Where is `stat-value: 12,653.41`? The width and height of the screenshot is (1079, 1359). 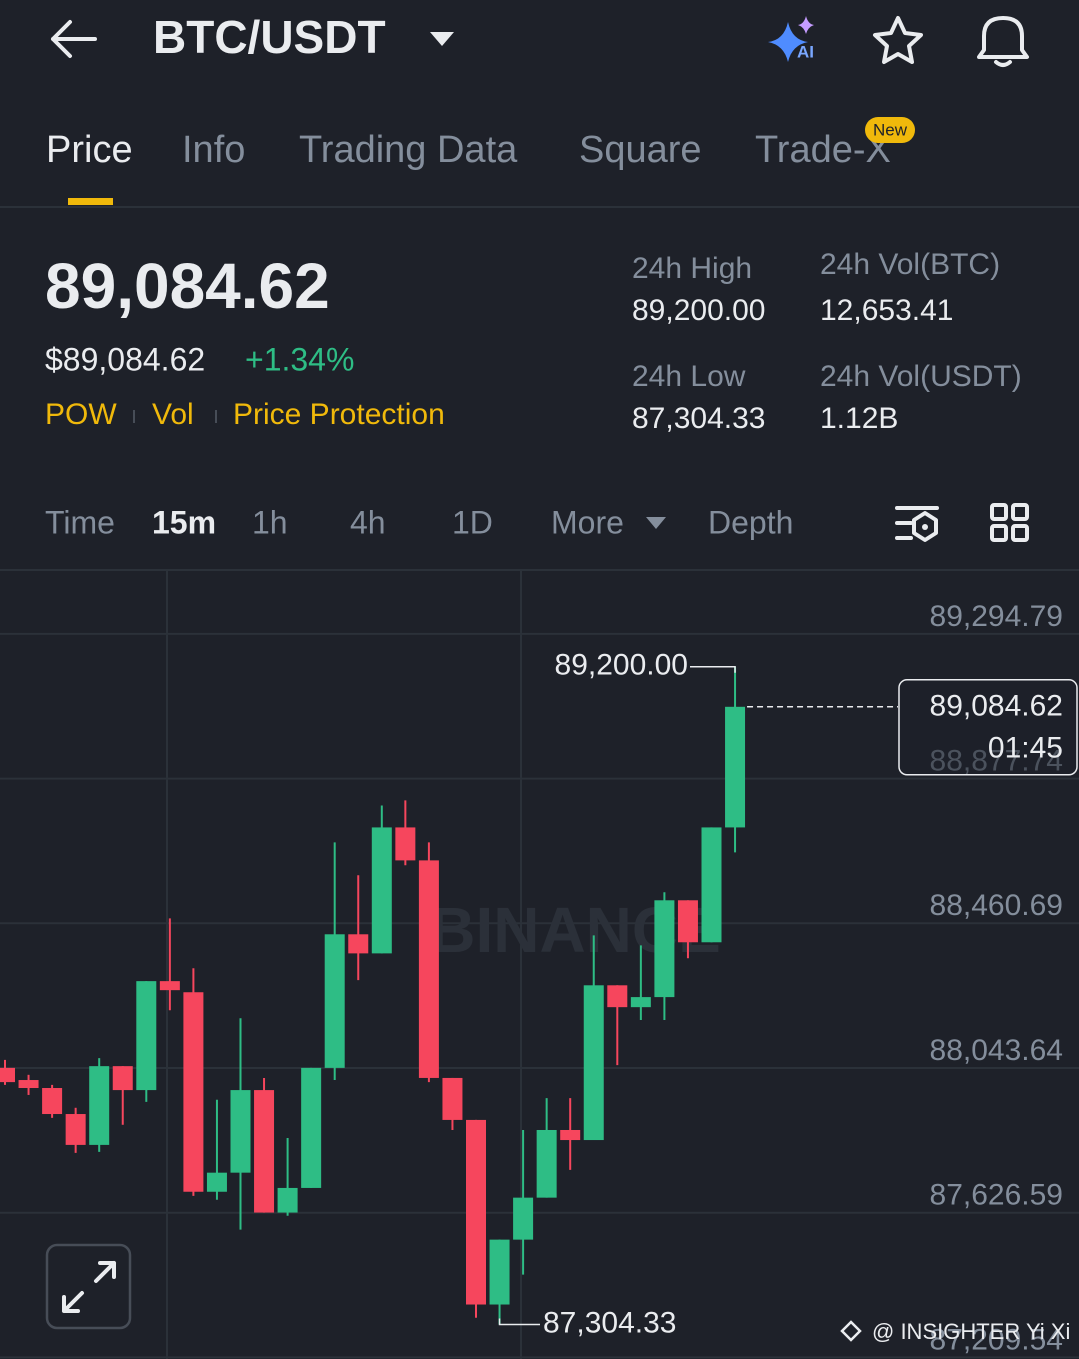 stat-value: 12,653.41 is located at coordinates (886, 310).